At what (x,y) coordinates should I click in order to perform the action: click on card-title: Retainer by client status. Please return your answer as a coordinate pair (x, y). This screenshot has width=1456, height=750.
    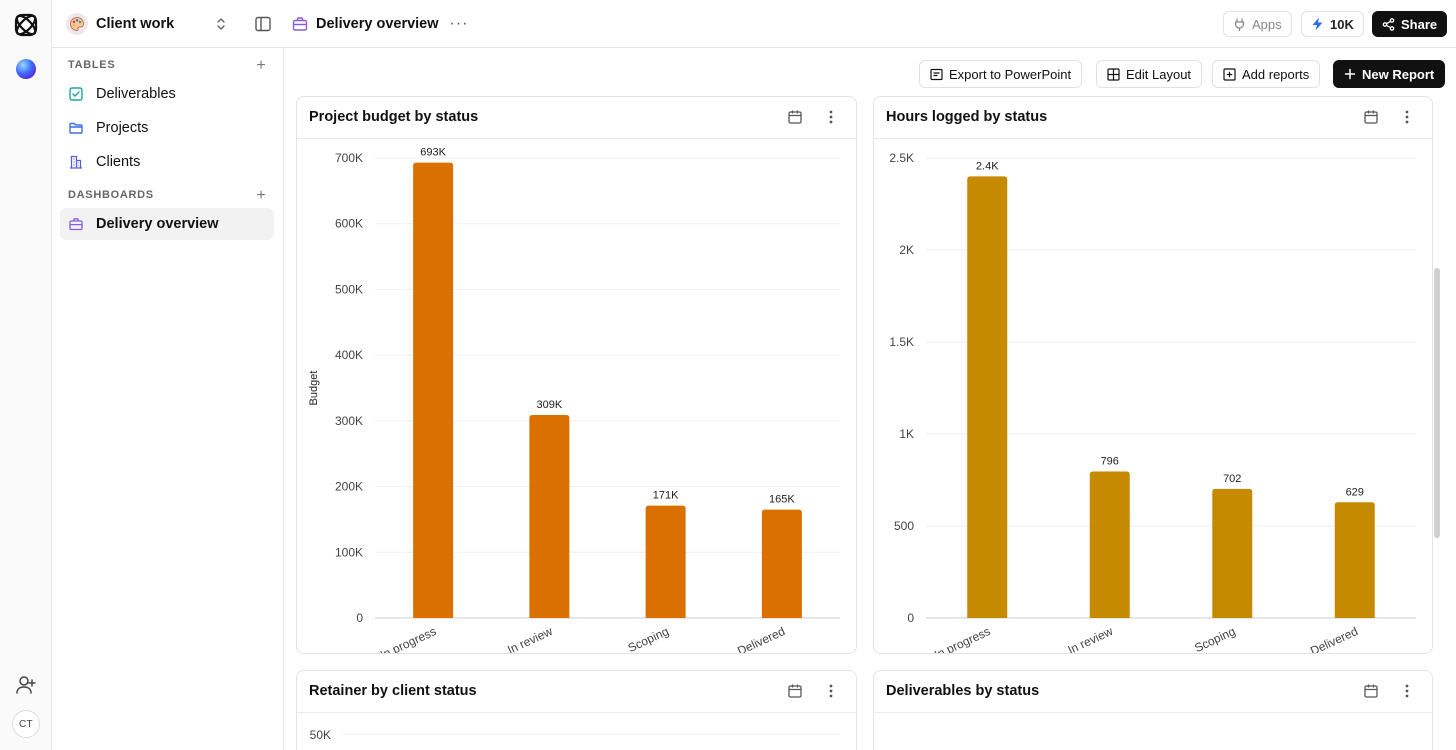
    Looking at the image, I should click on (393, 691).